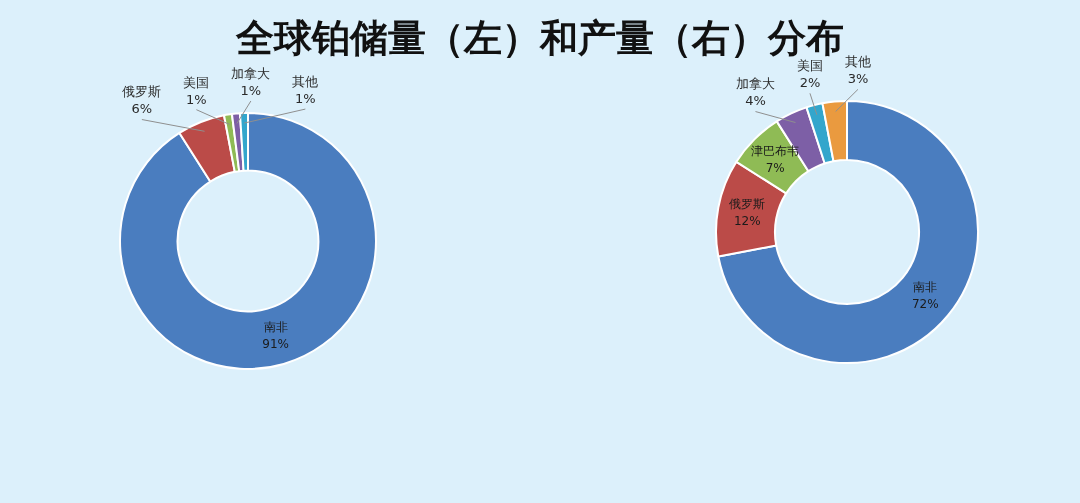  Describe the element at coordinates (810, 83) in the screenshot. I see `data-label: 2%` at that location.